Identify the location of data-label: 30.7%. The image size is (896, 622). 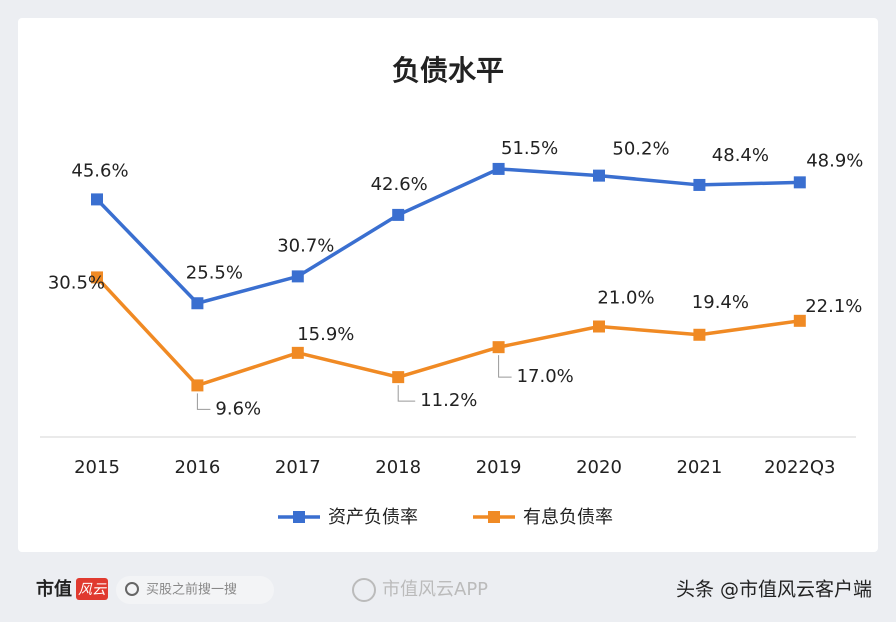
(305, 245).